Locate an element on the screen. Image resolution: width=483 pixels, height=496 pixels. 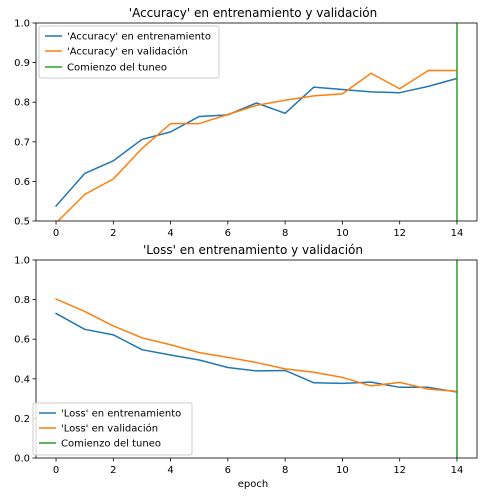
y-tick-label: 0.5 is located at coordinates (22, 222).